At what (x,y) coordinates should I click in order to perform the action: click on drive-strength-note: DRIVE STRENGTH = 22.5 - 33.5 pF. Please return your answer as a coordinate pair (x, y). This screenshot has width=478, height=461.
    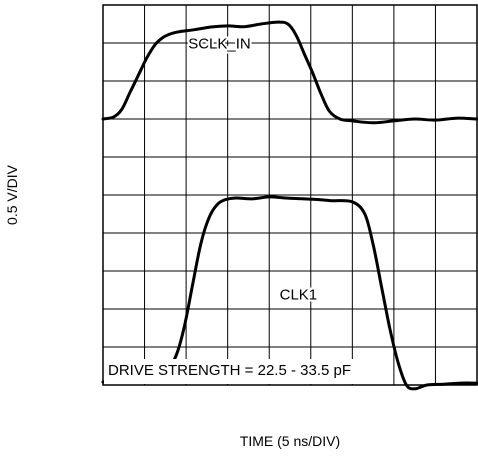
    Looking at the image, I should click on (230, 371).